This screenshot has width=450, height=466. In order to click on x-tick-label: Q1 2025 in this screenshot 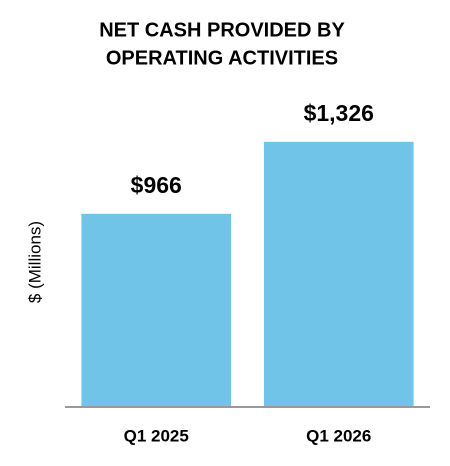, I will do `click(156, 435)`.